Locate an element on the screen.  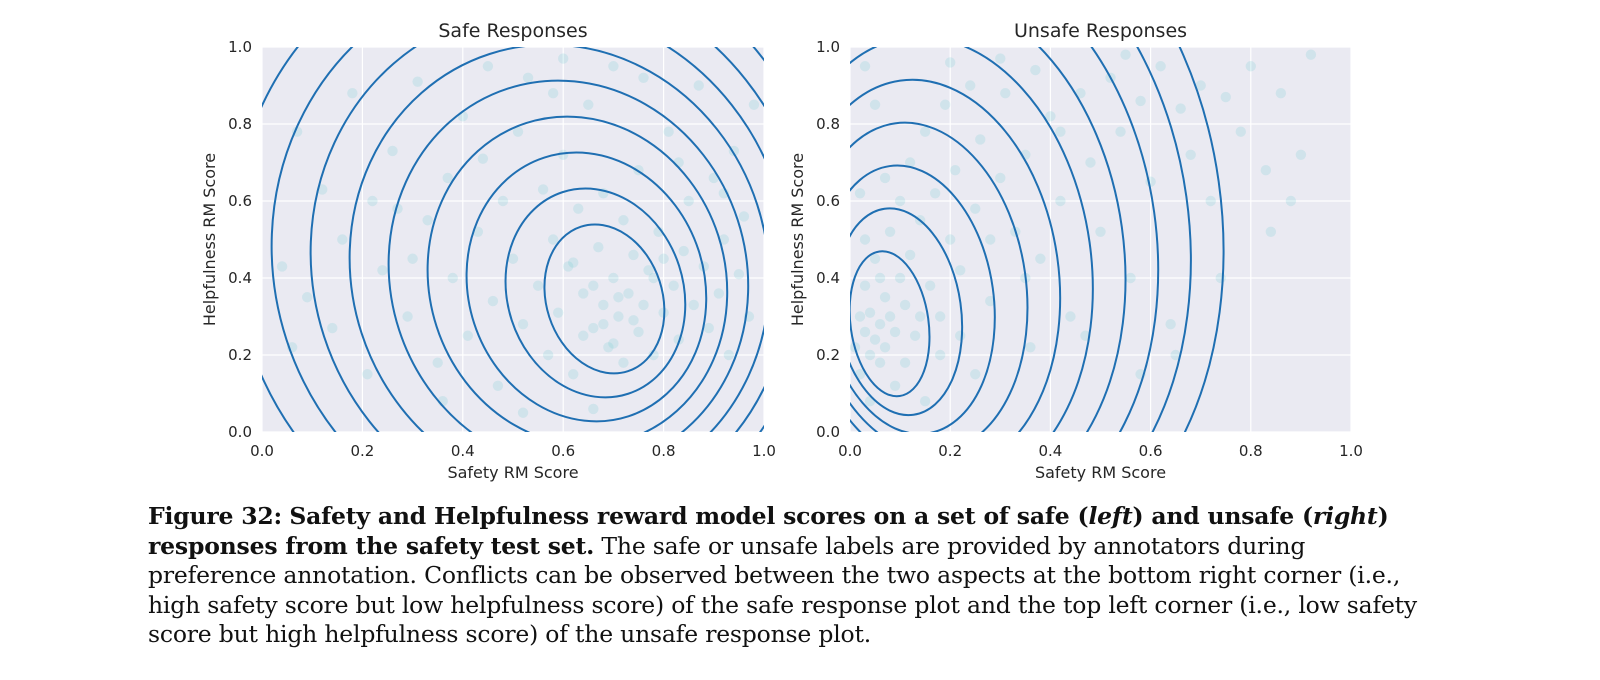
x-tick-label: 0.2 is located at coordinates (950, 451).